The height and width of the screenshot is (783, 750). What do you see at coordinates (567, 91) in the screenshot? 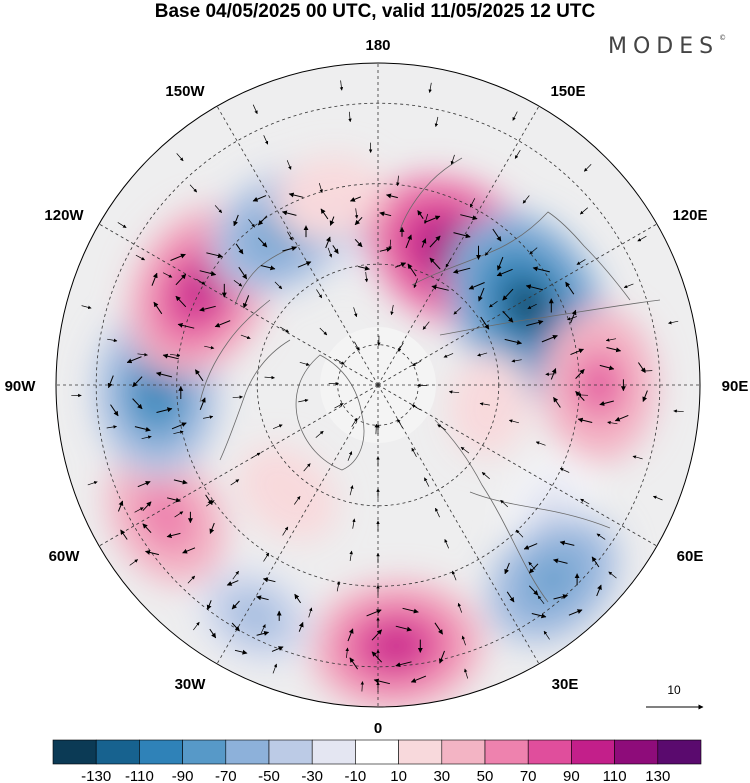
I see `lon-label-150e: 150E` at bounding box center [567, 91].